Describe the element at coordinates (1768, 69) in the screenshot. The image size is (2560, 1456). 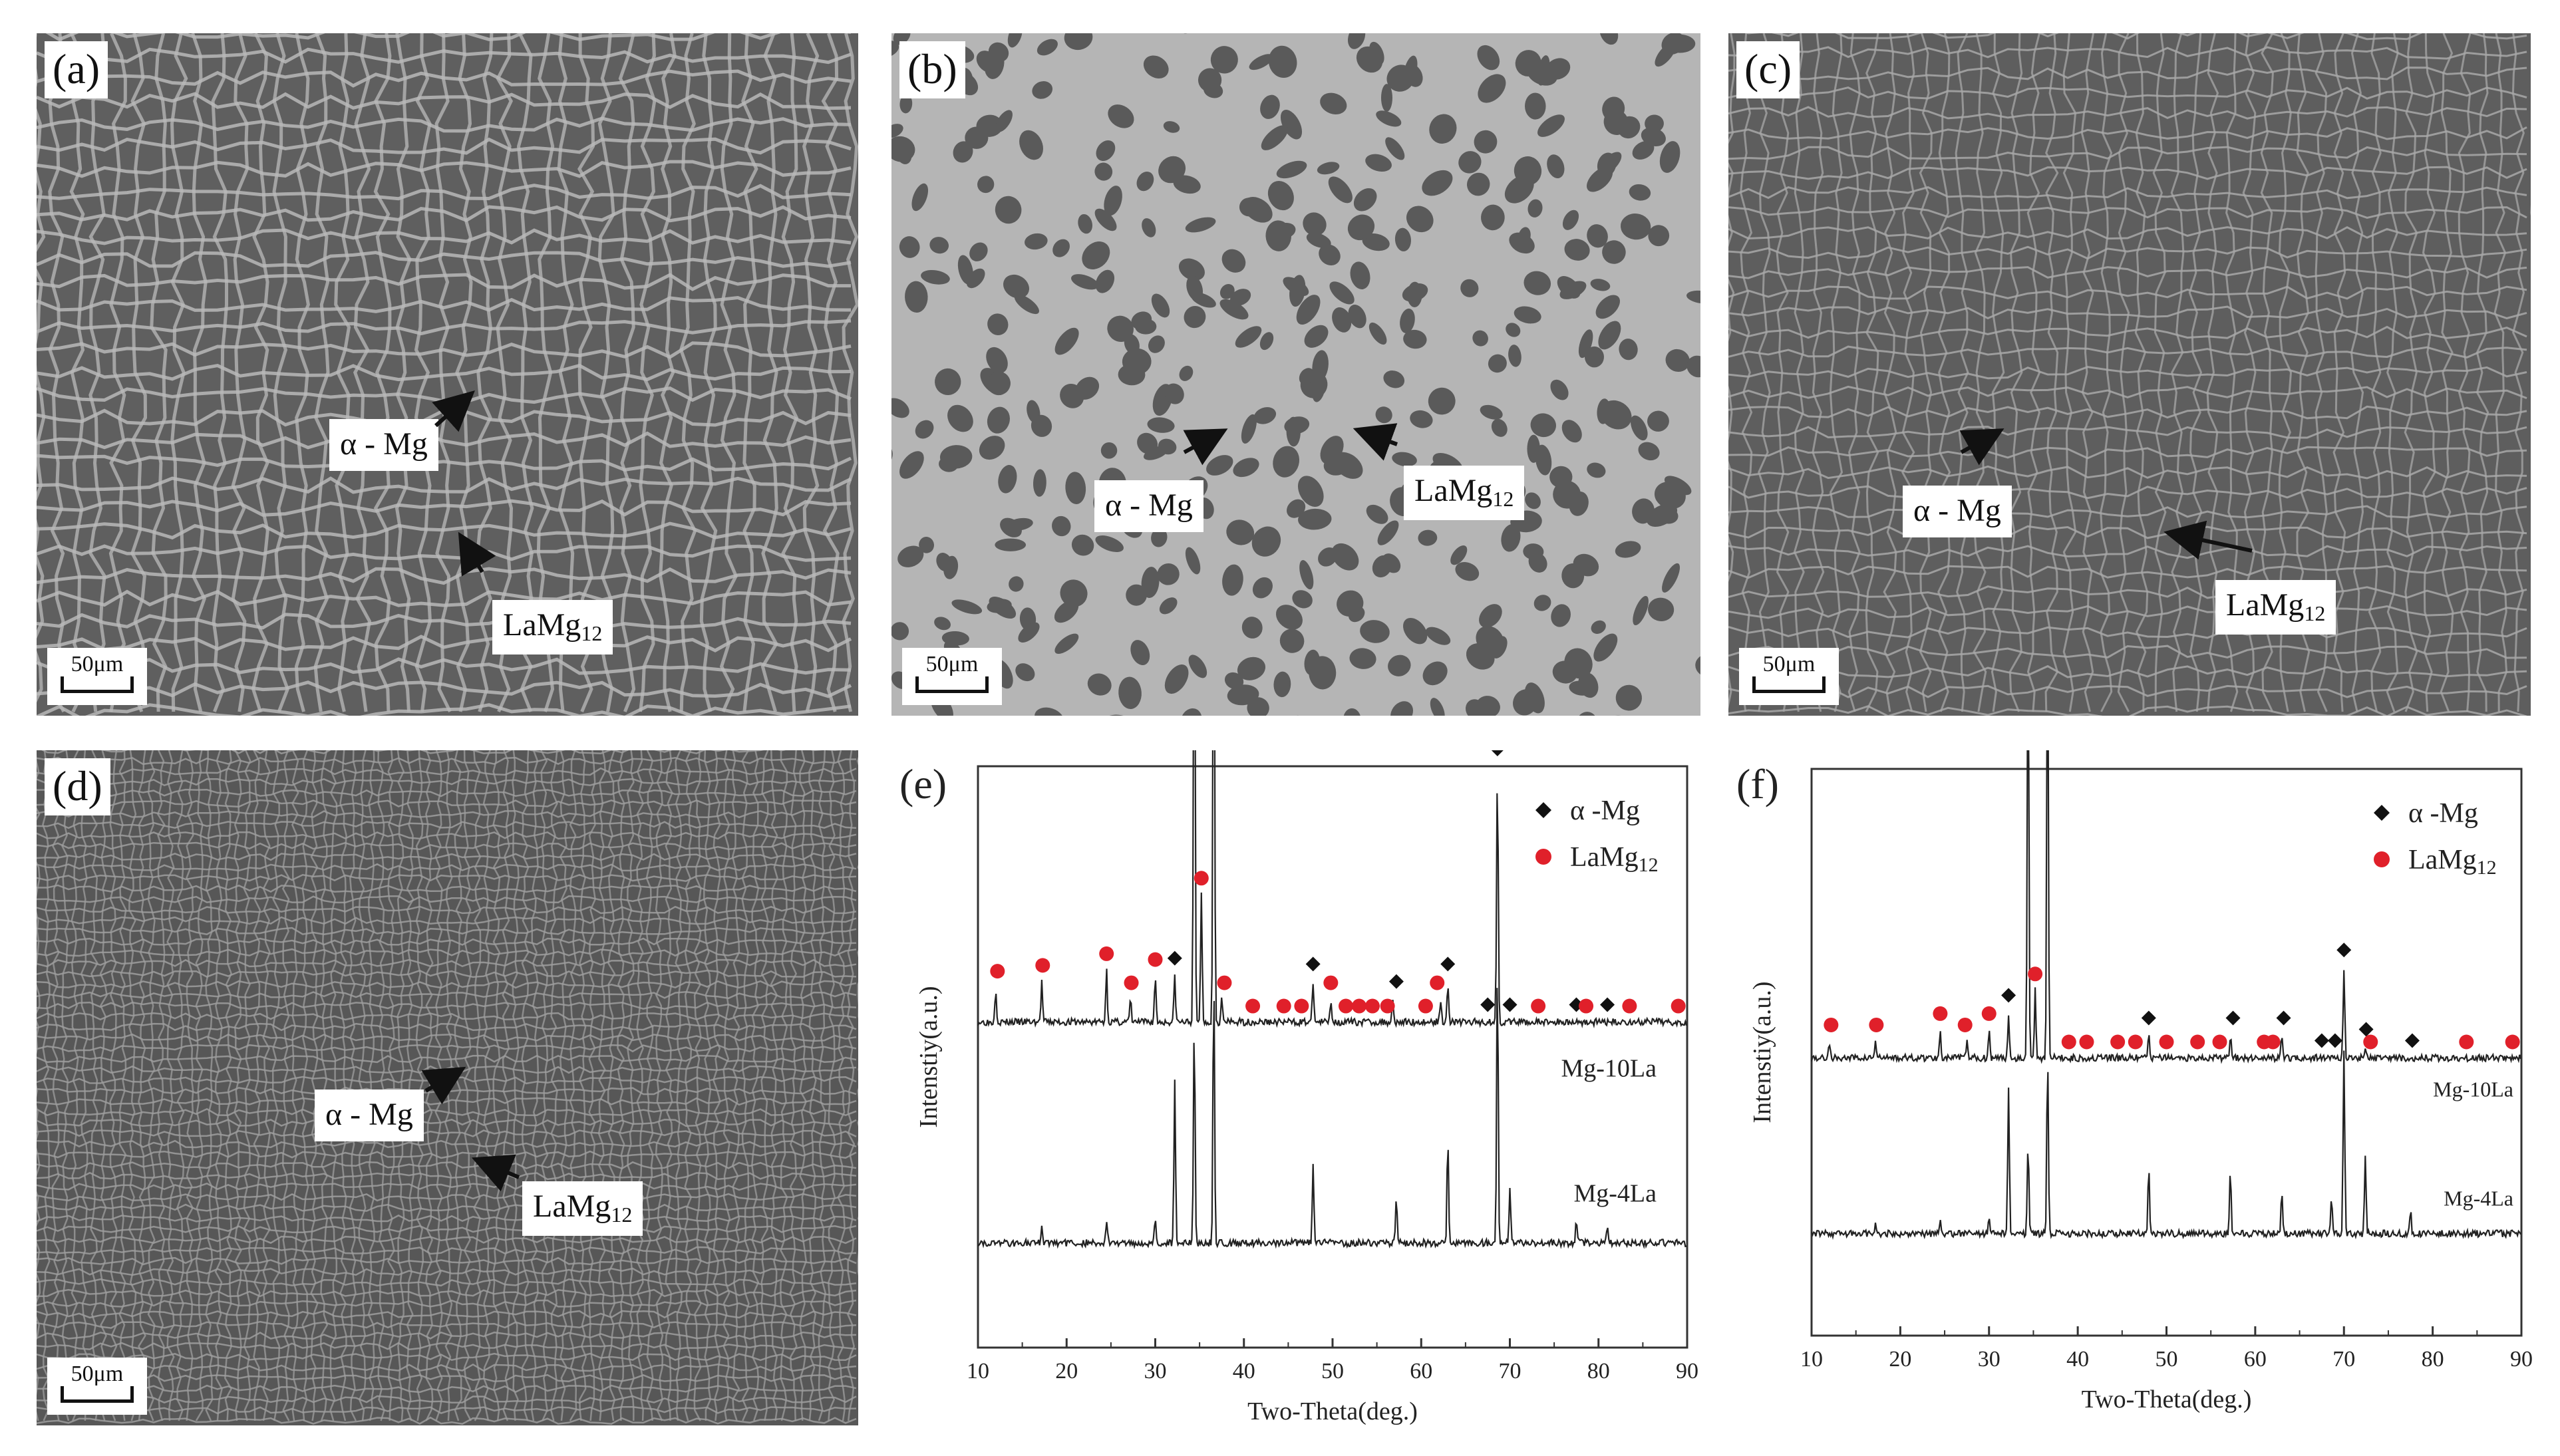
I see `panel-label-c: (c)` at that location.